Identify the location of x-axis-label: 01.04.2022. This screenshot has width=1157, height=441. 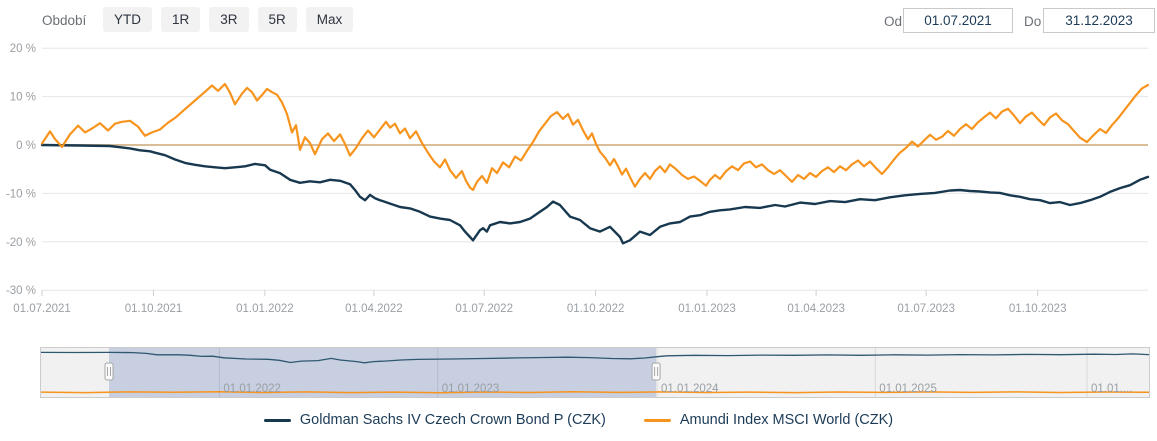
(374, 309).